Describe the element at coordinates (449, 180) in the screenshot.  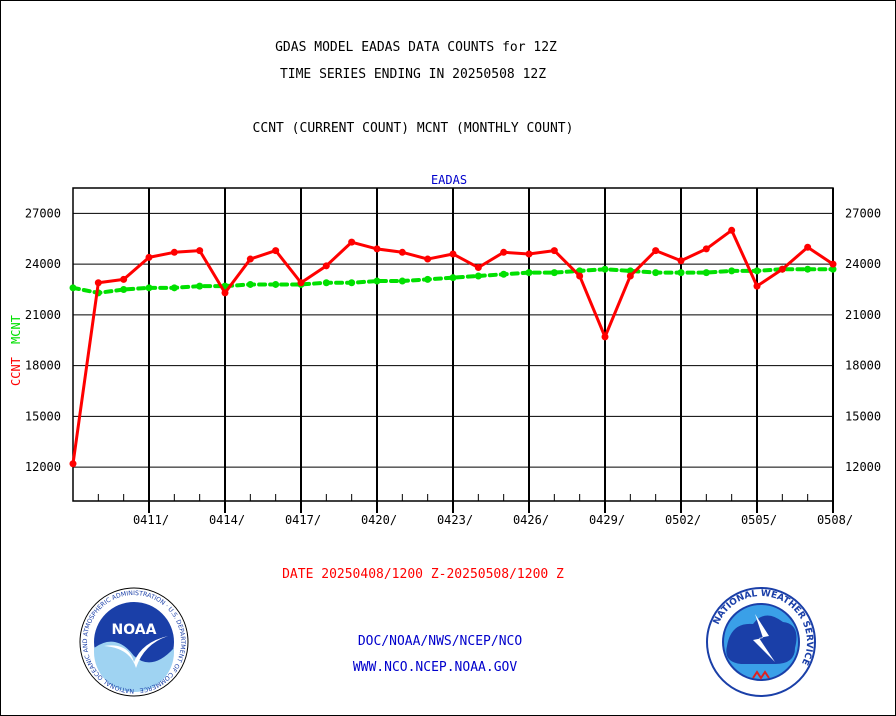
I see `plot-title: EADAS` at that location.